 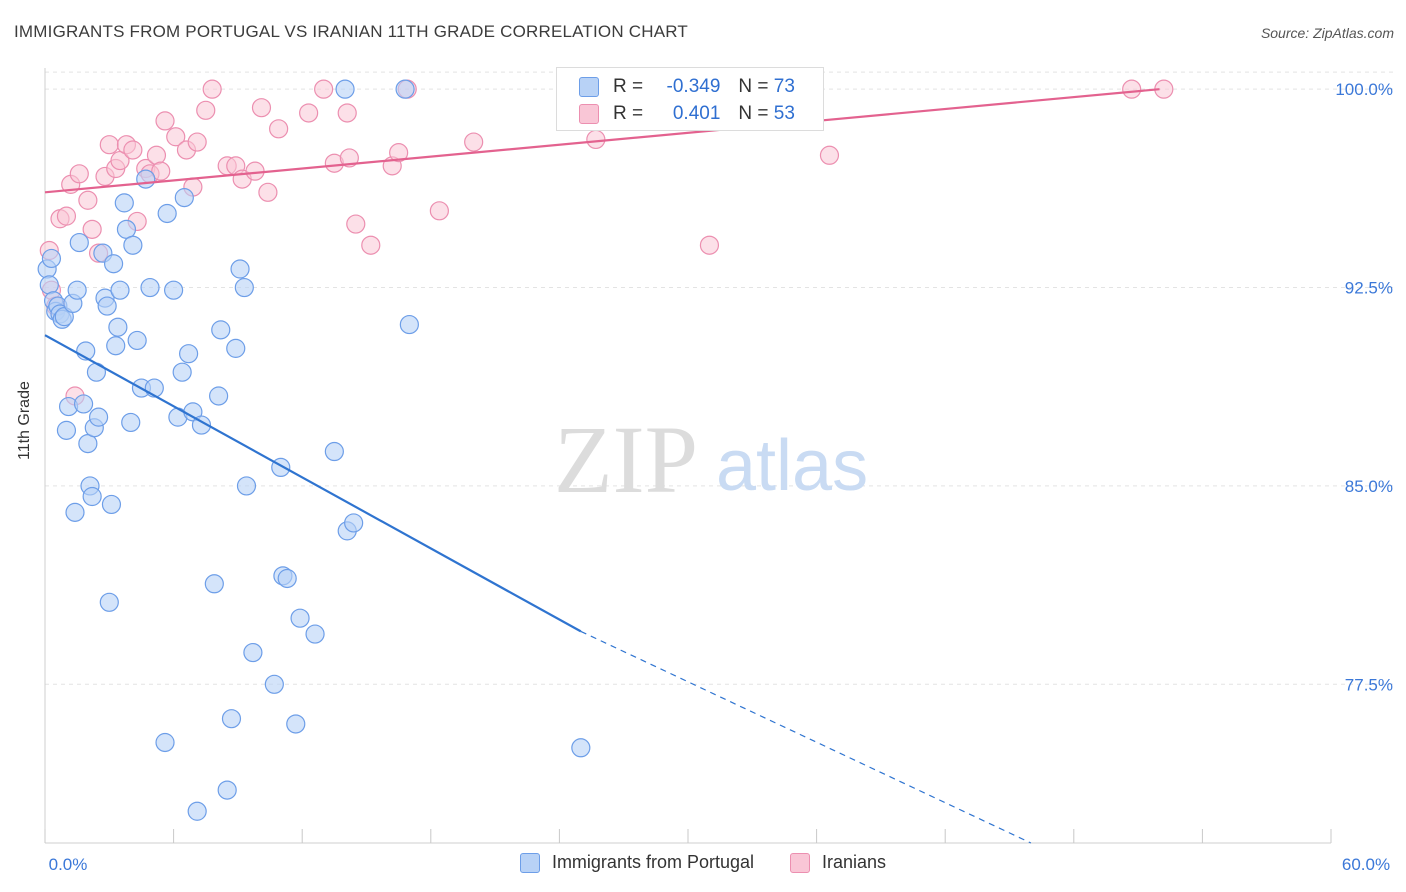 What do you see at coordinates (792, 466) in the screenshot?
I see `watermark-atlas: atlas` at bounding box center [792, 466].